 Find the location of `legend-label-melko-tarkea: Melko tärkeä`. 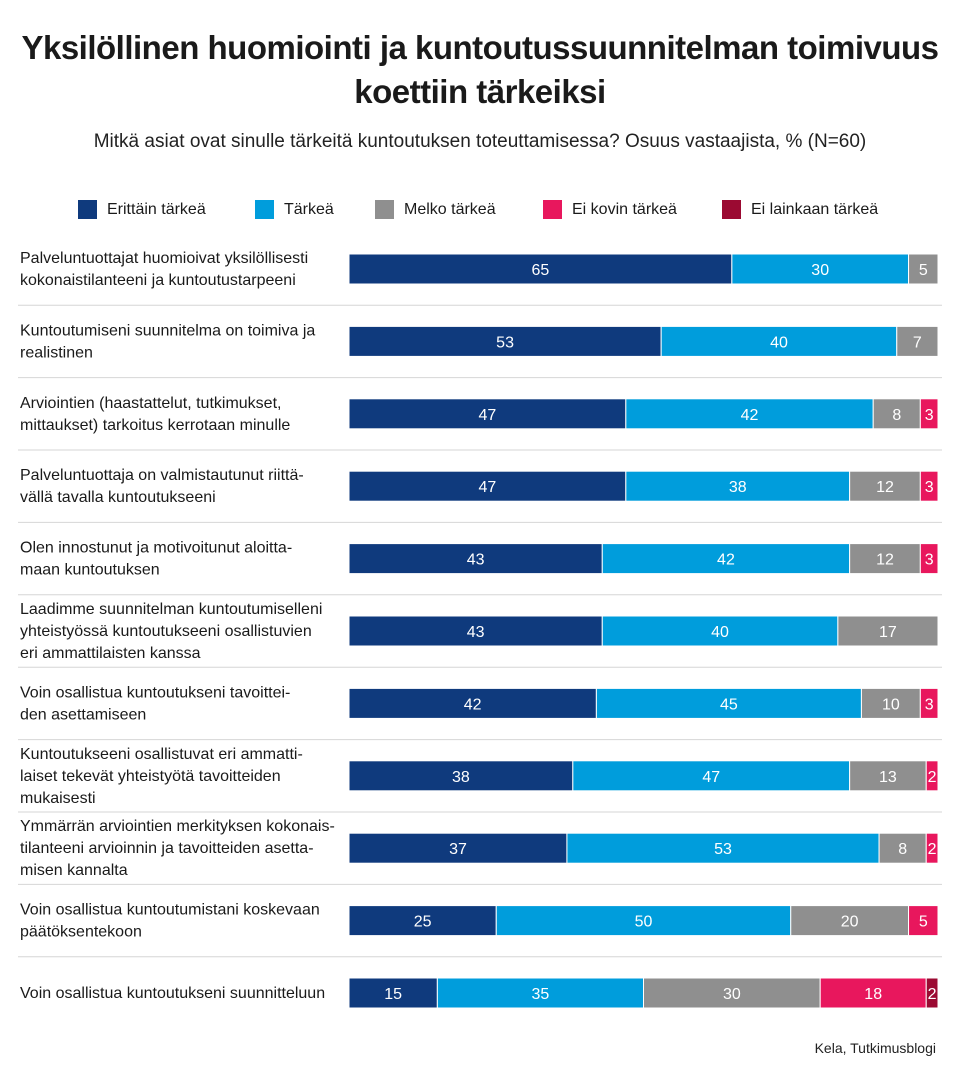

legend-label-melko-tarkea: Melko tärkeä is located at coordinates (450, 209).